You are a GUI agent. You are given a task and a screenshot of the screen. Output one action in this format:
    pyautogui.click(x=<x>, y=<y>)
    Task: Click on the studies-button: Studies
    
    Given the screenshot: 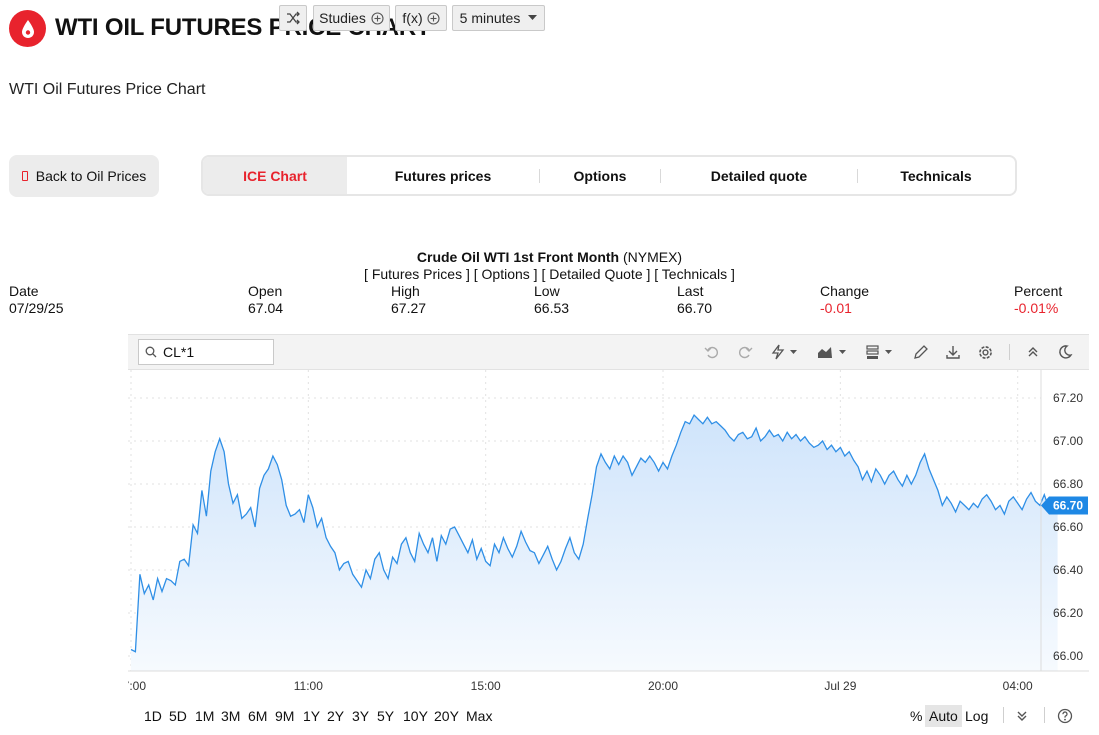 What is the action you would take?
    pyautogui.click(x=351, y=18)
    